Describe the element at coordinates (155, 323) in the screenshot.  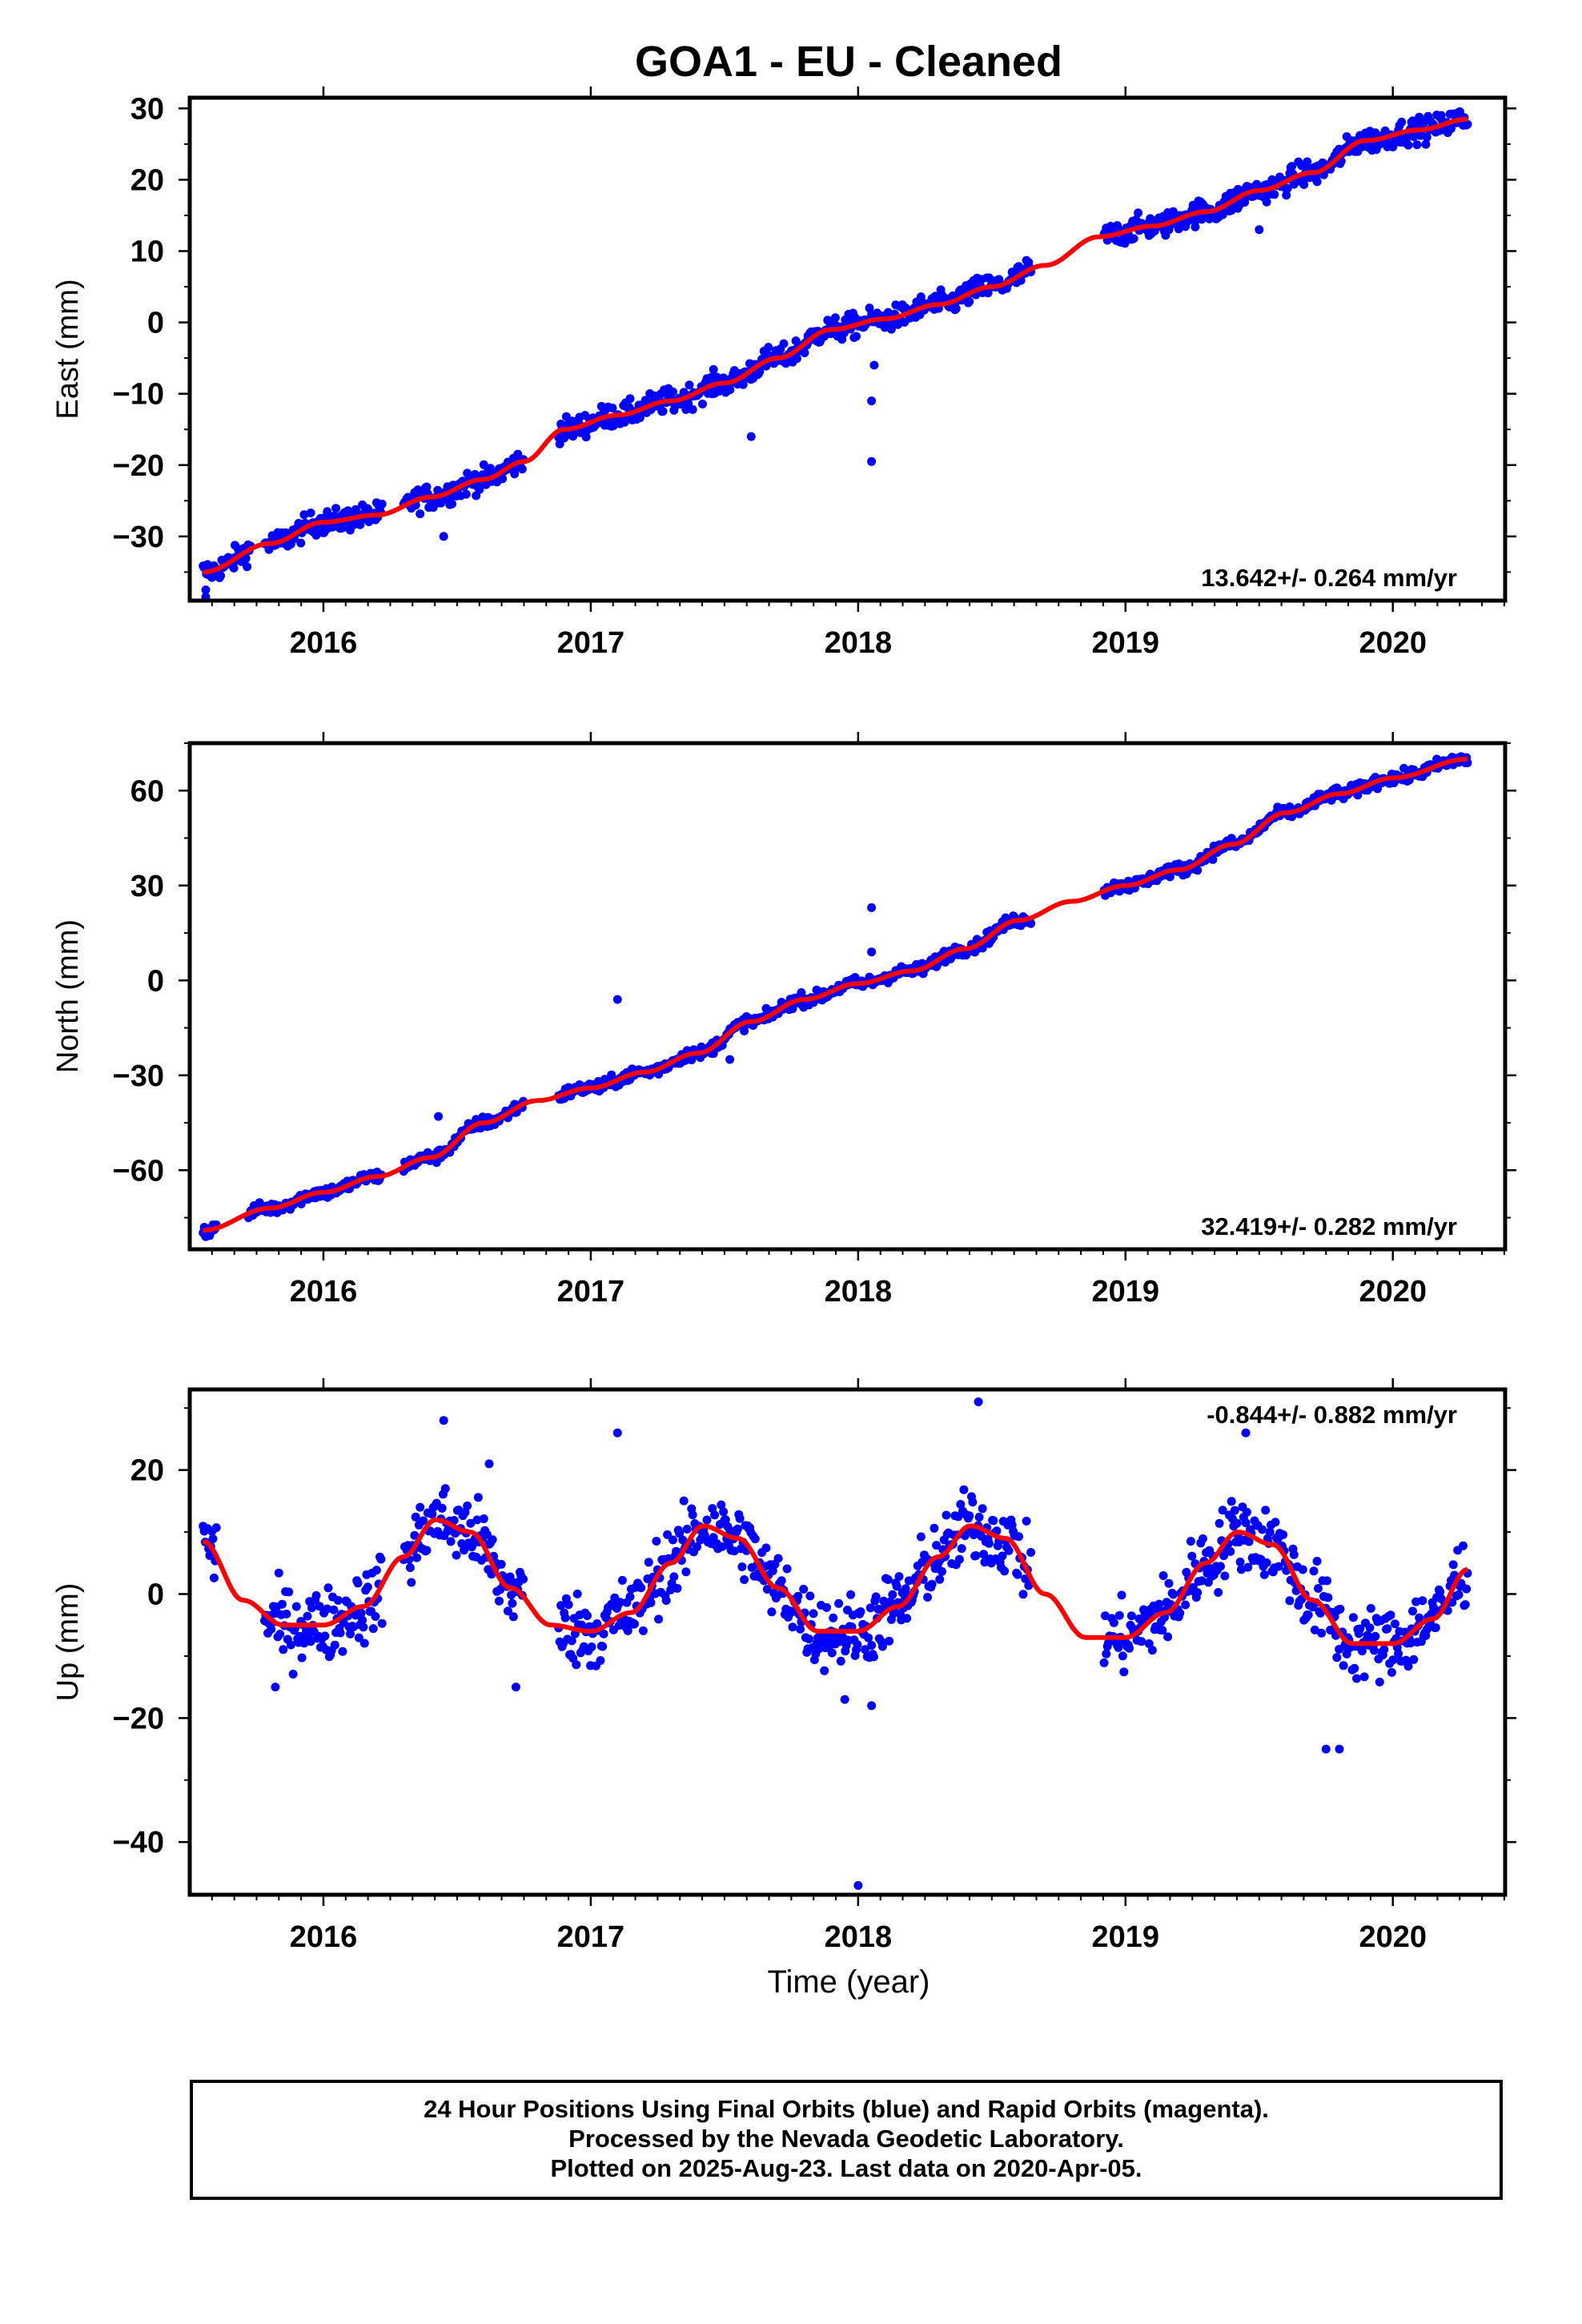
I see `y-tick-label: 0` at that location.